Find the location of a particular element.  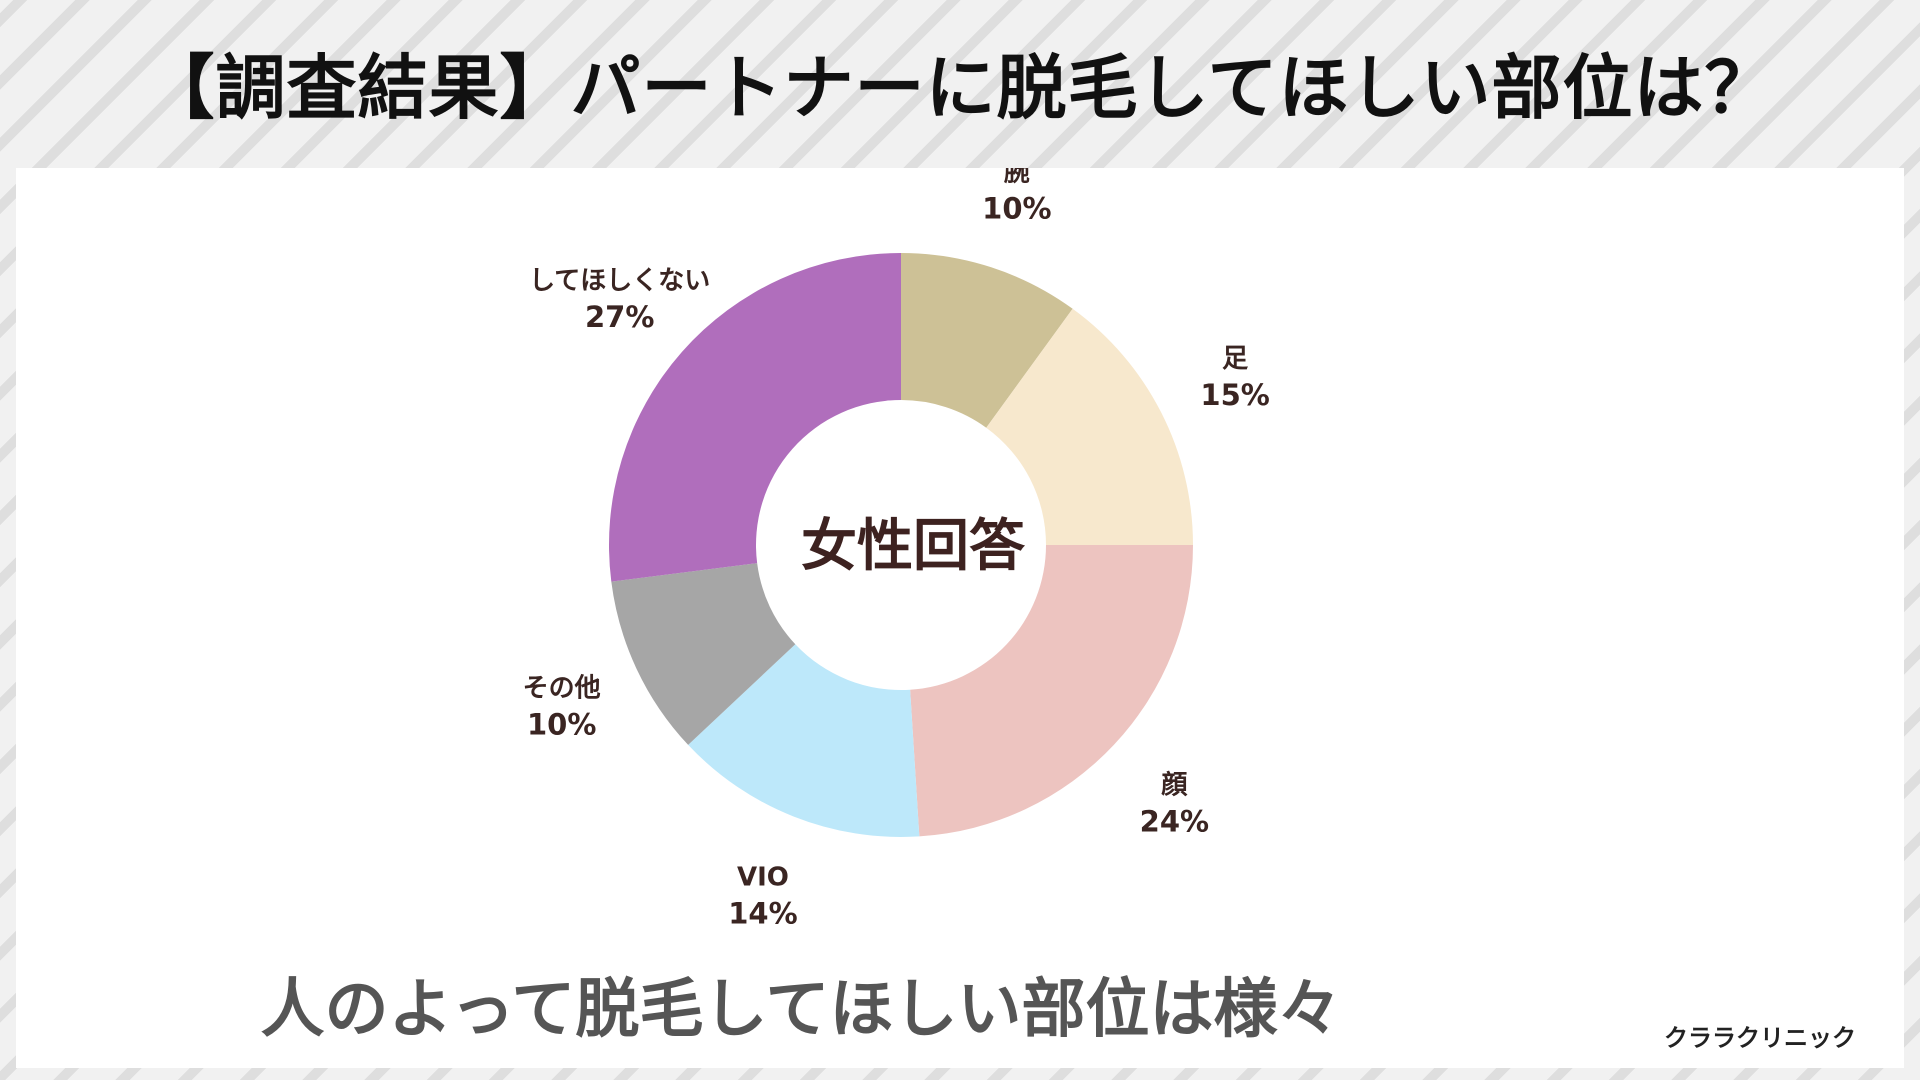

slice-label-vio: VIO is located at coordinates (763, 878).